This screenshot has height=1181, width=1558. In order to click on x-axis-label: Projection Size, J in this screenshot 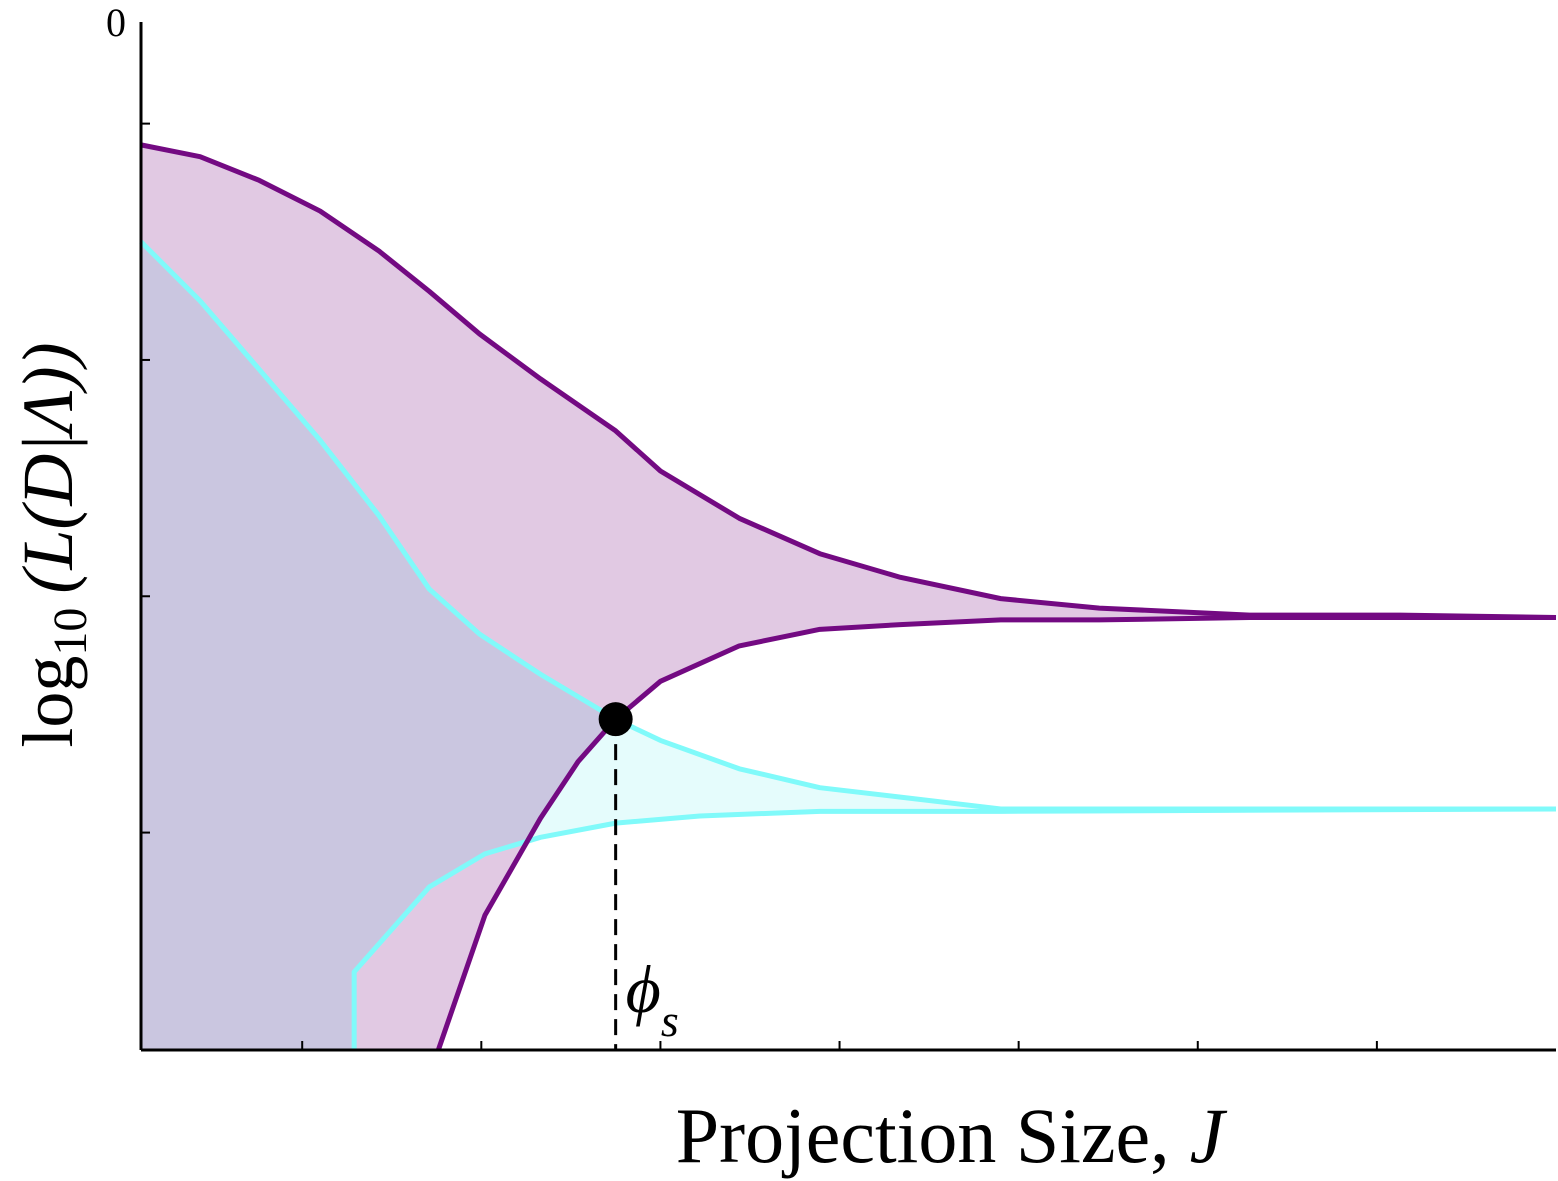, I will do `click(952, 1135)`.